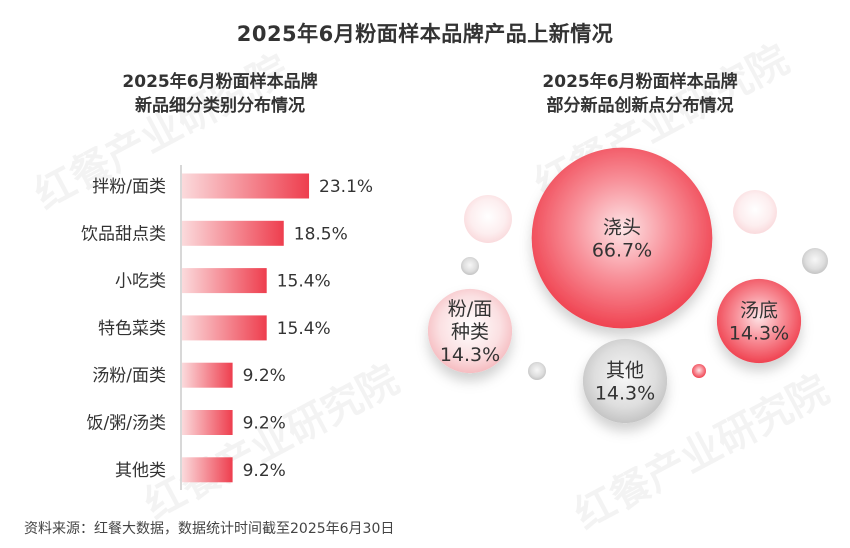  Describe the element at coordinates (622, 251) in the screenshot. I see `bubble-value-label: 66.7%` at that location.